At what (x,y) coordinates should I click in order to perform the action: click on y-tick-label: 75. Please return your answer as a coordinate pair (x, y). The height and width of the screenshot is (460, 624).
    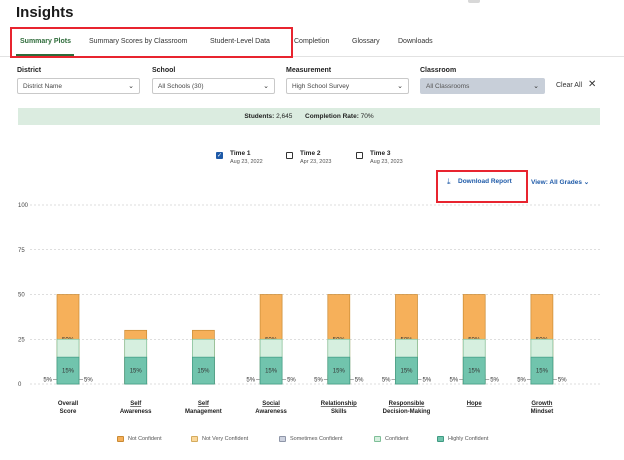
    Looking at the image, I should click on (21, 251).